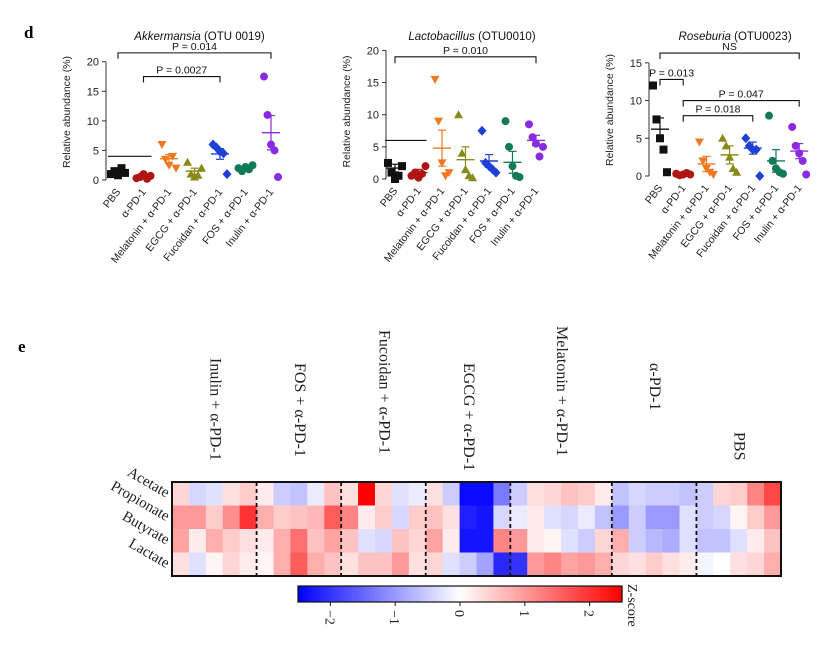  What do you see at coordinates (588, 613) in the screenshot?
I see `colorbar-tick-label: 2` at bounding box center [588, 613].